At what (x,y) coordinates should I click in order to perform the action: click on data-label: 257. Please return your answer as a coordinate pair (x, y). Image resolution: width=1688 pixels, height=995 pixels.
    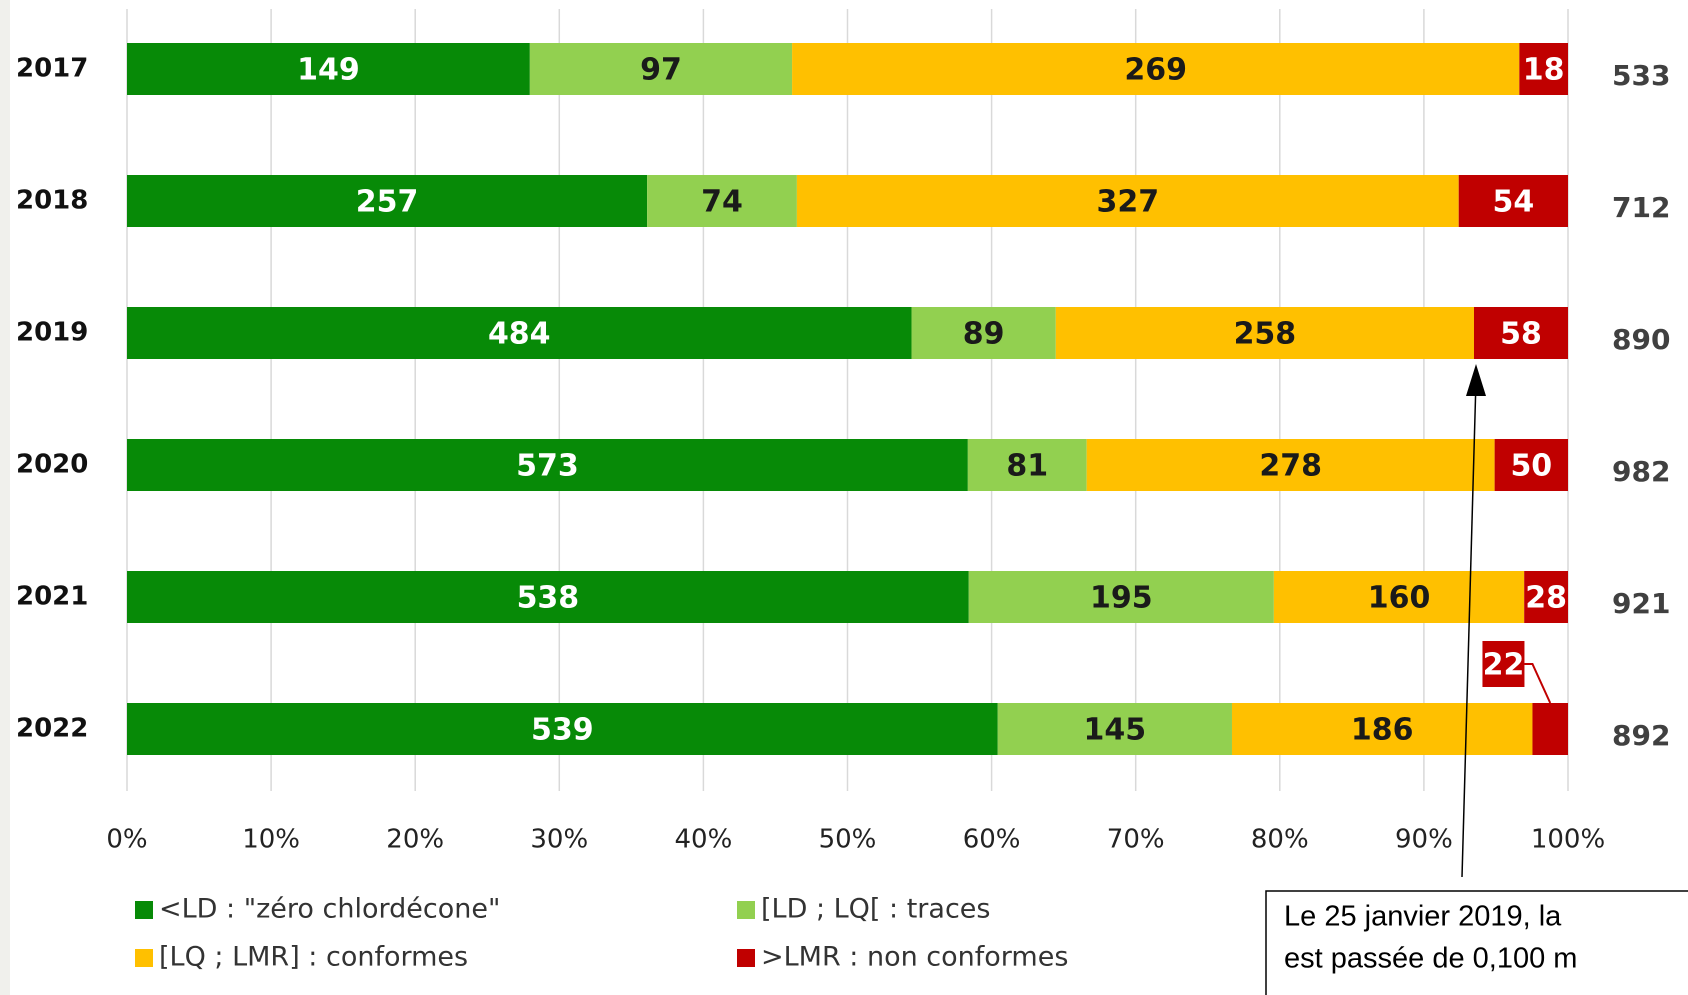
    Looking at the image, I should click on (387, 202).